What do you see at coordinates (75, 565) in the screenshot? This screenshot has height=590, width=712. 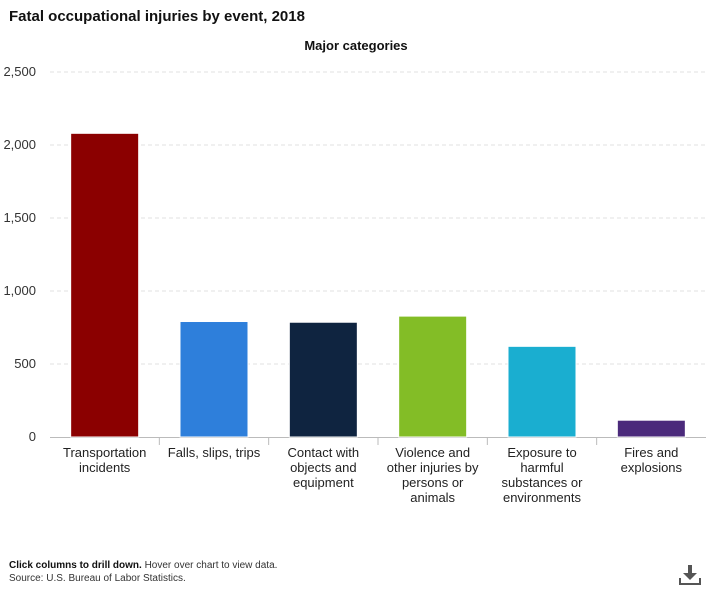 I see `drill-down-hint: Click columns to drill down.` at bounding box center [75, 565].